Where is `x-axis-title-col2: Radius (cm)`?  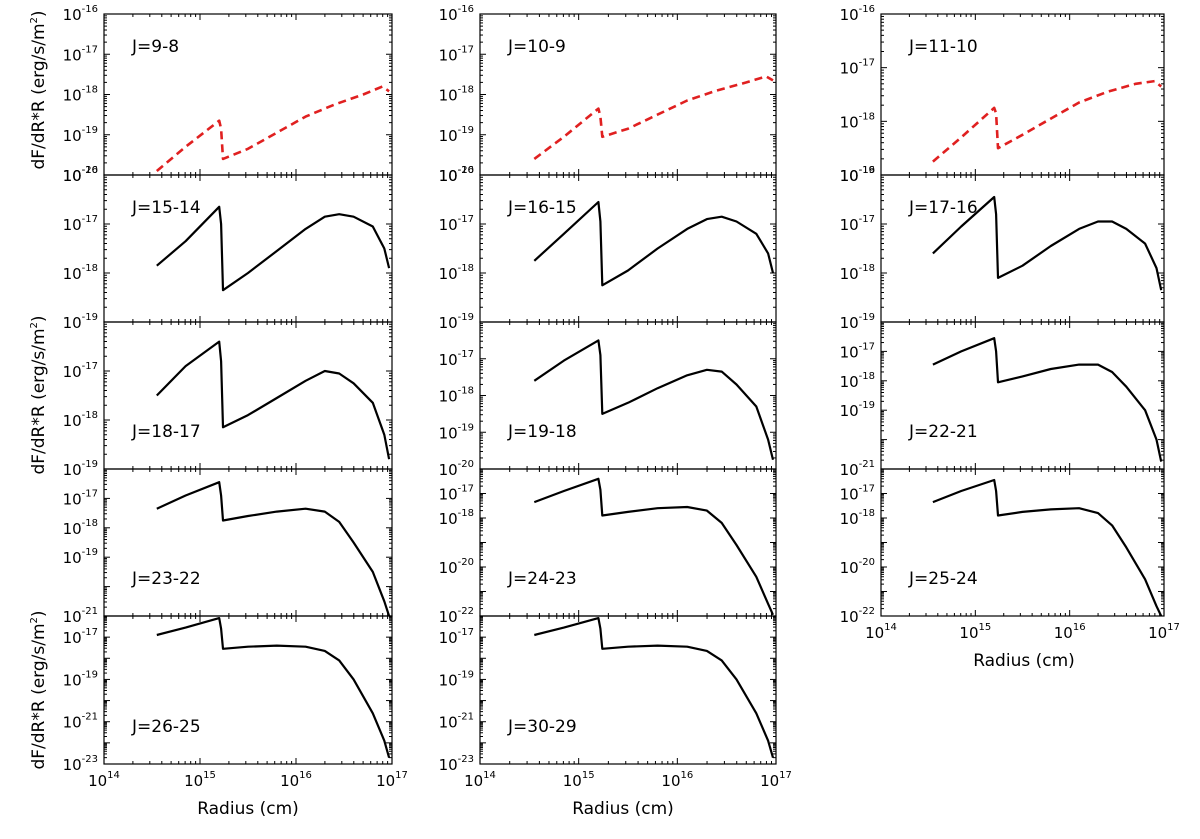 x-axis-title-col2: Radius (cm) is located at coordinates (623, 809).